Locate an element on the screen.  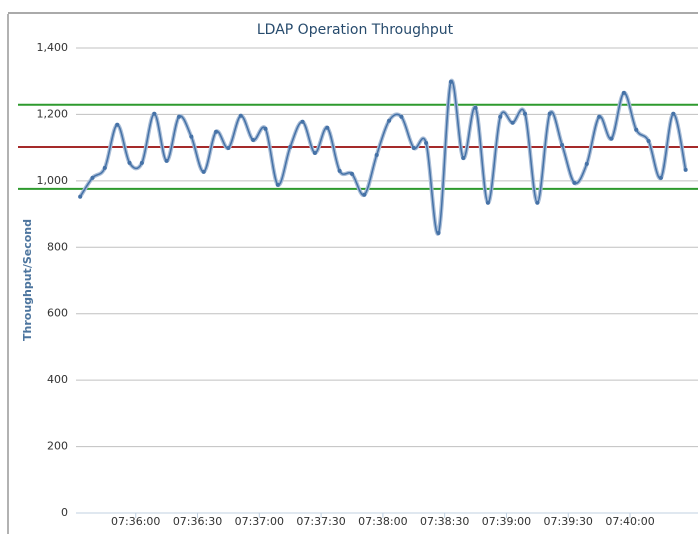
chart-title: LDAP Operation Throughput is located at coordinates (355, 30).